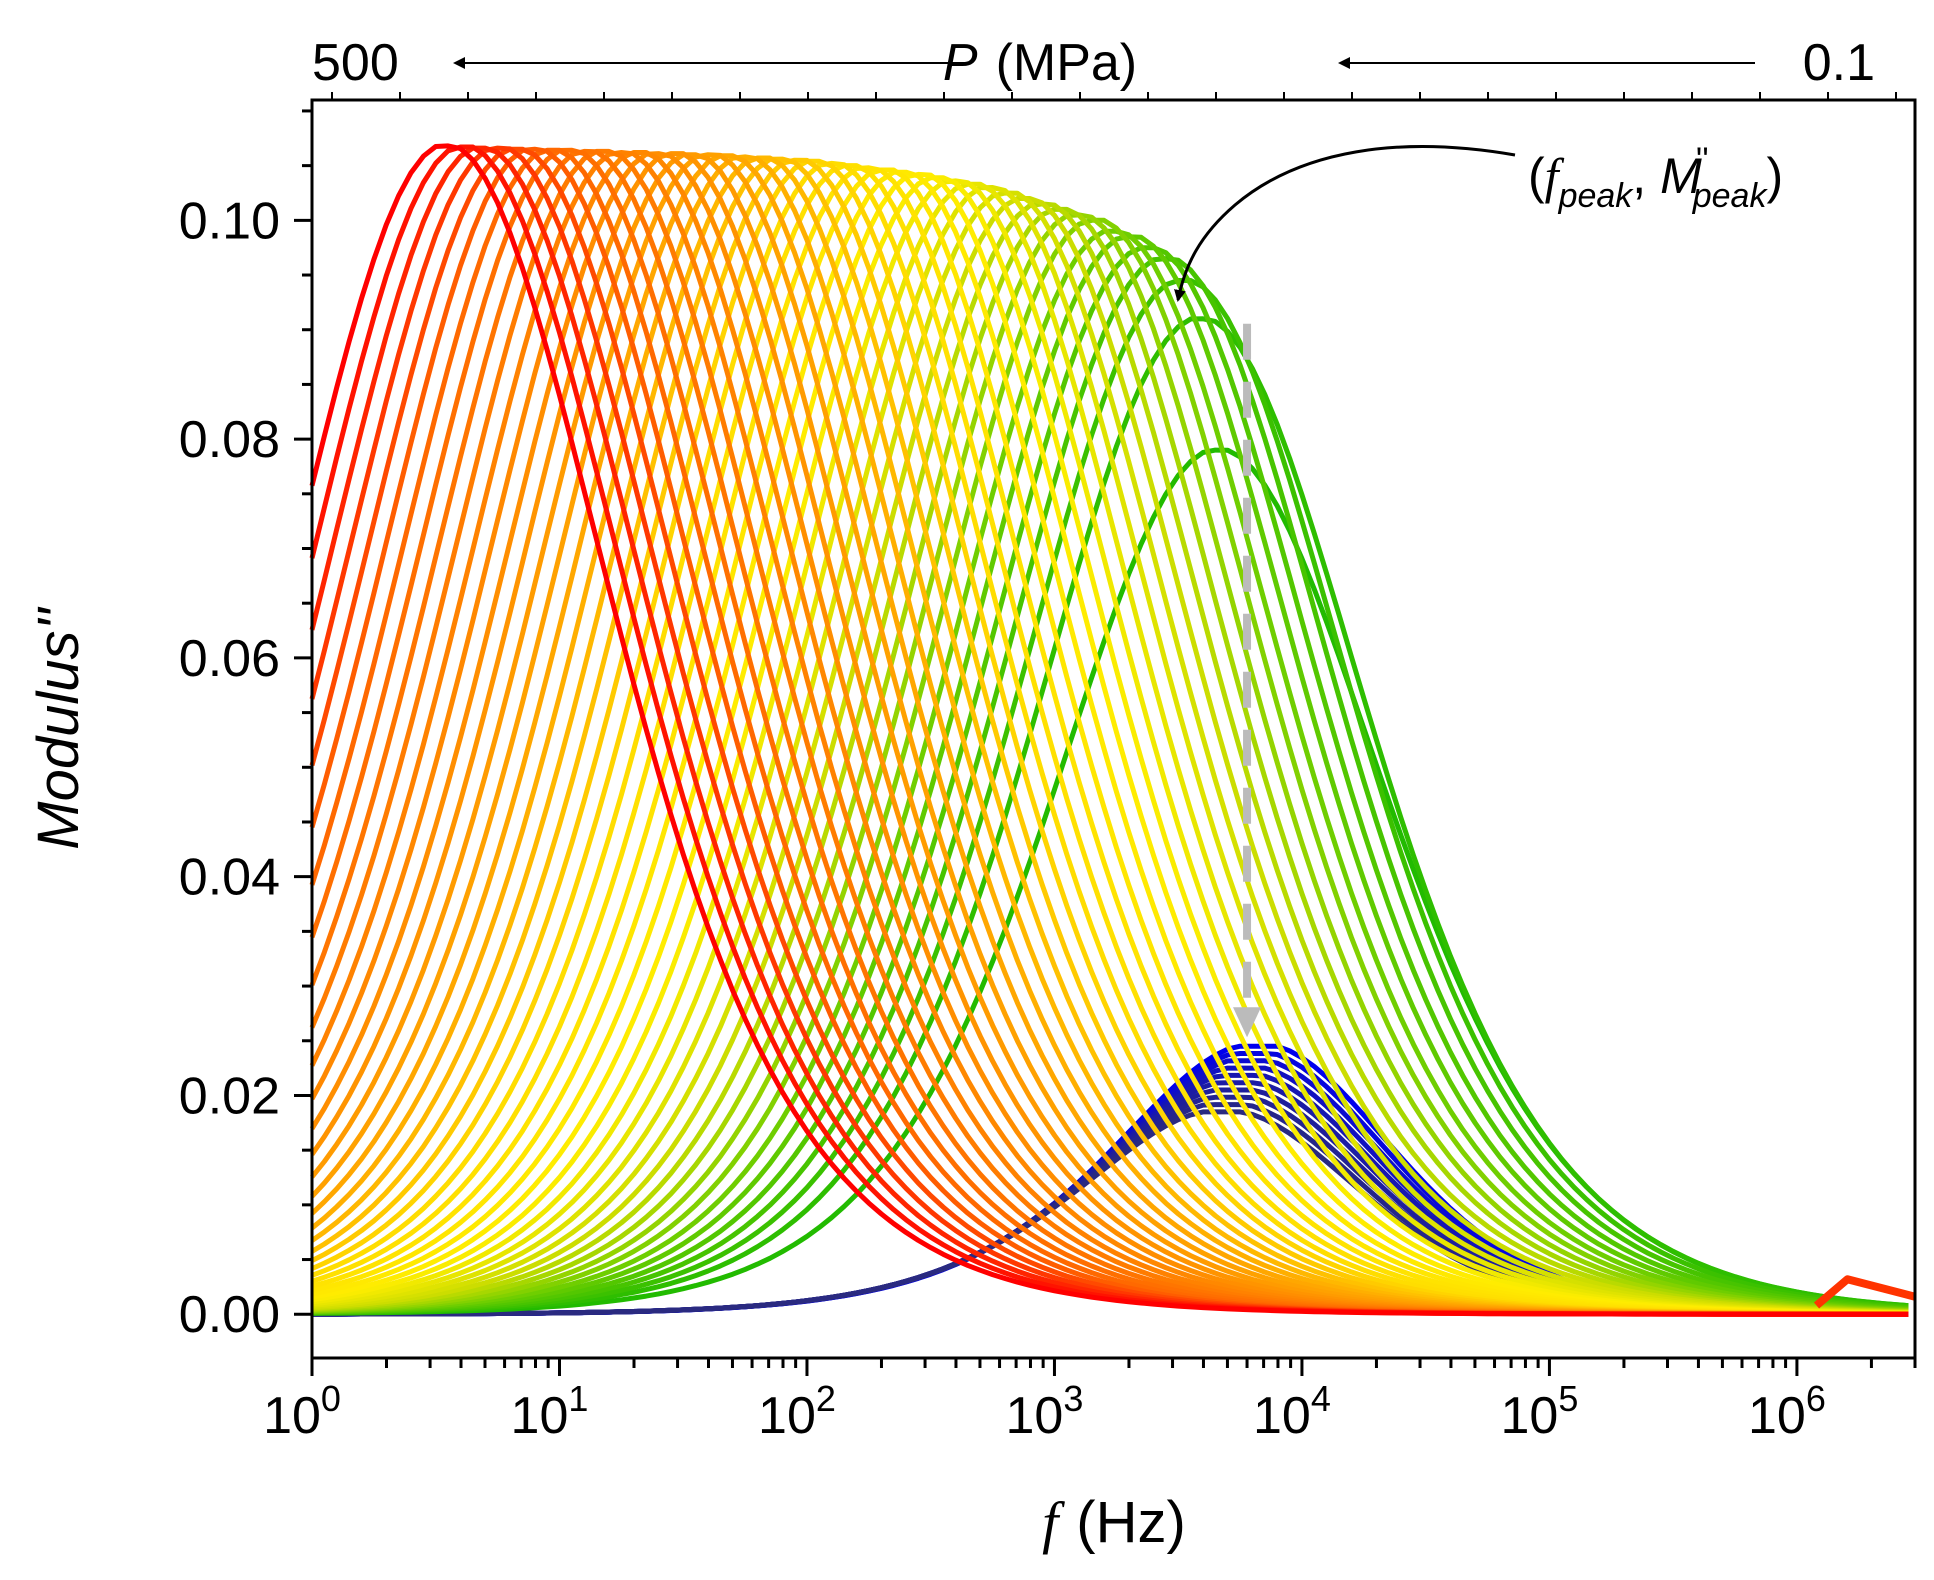 The image size is (1934, 1580). Describe the element at coordinates (1067, 63) in the screenshot. I see `pressure-unit: (MPa)` at that location.